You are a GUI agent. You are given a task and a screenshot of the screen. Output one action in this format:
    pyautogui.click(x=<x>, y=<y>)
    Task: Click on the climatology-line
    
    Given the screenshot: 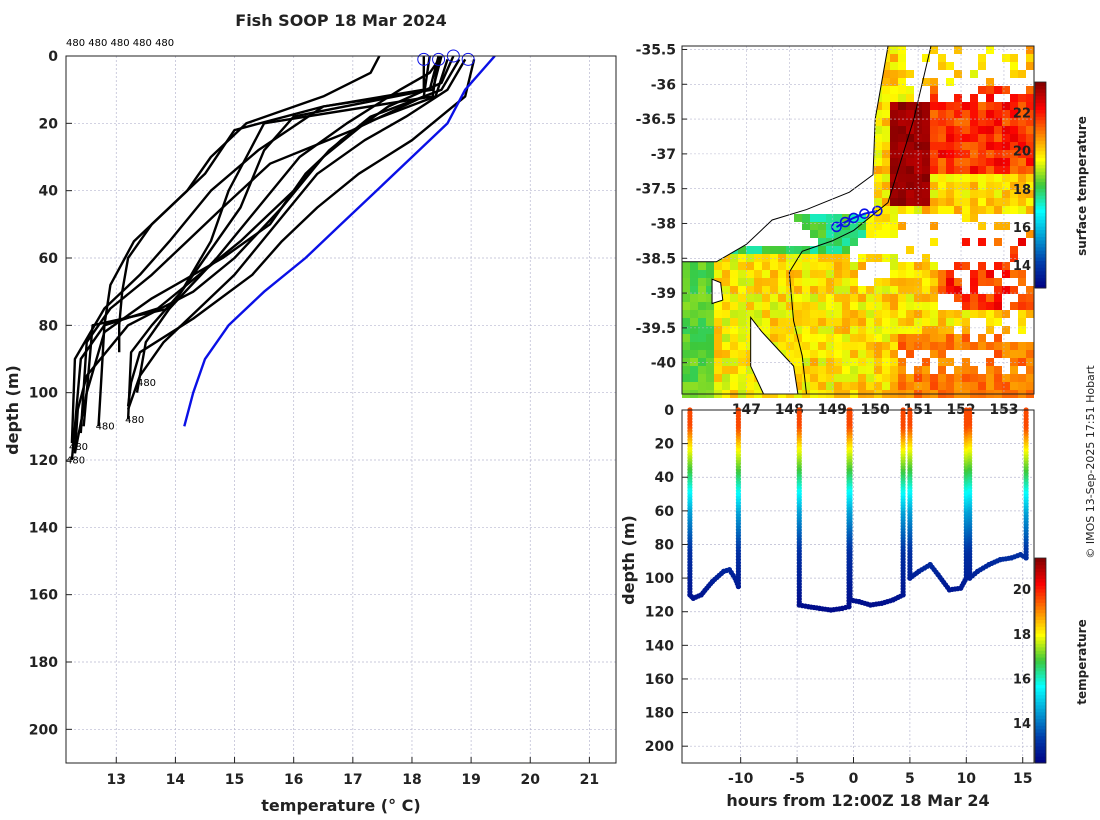 What is the action you would take?
    pyautogui.click(x=339, y=241)
    